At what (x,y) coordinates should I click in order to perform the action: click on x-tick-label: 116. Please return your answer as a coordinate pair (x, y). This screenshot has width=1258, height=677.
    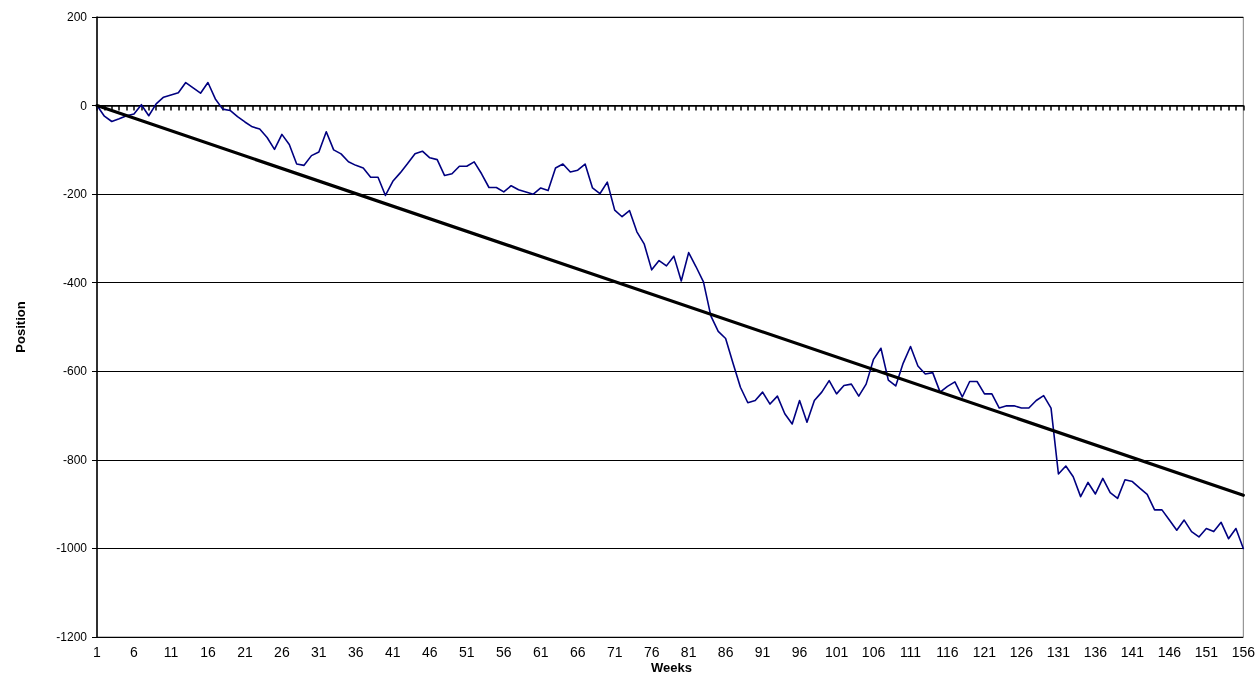
    Looking at the image, I should click on (947, 652).